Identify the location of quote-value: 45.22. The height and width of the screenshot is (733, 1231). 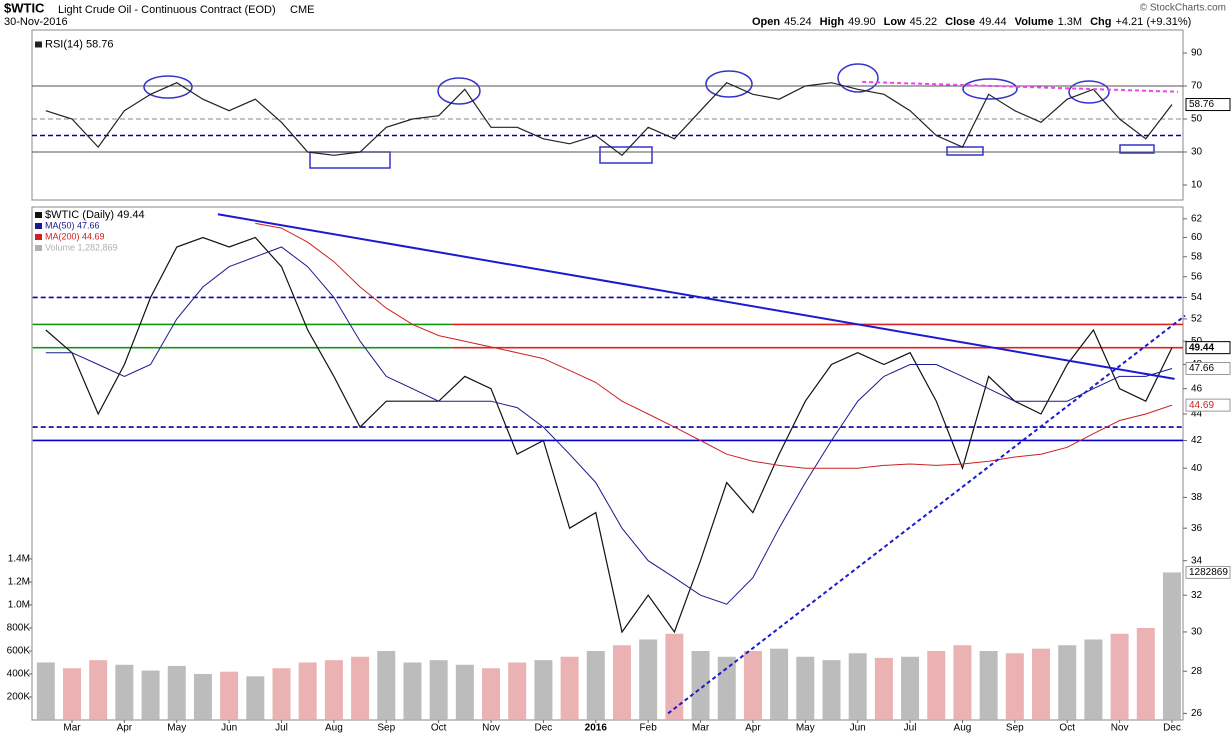
(924, 22).